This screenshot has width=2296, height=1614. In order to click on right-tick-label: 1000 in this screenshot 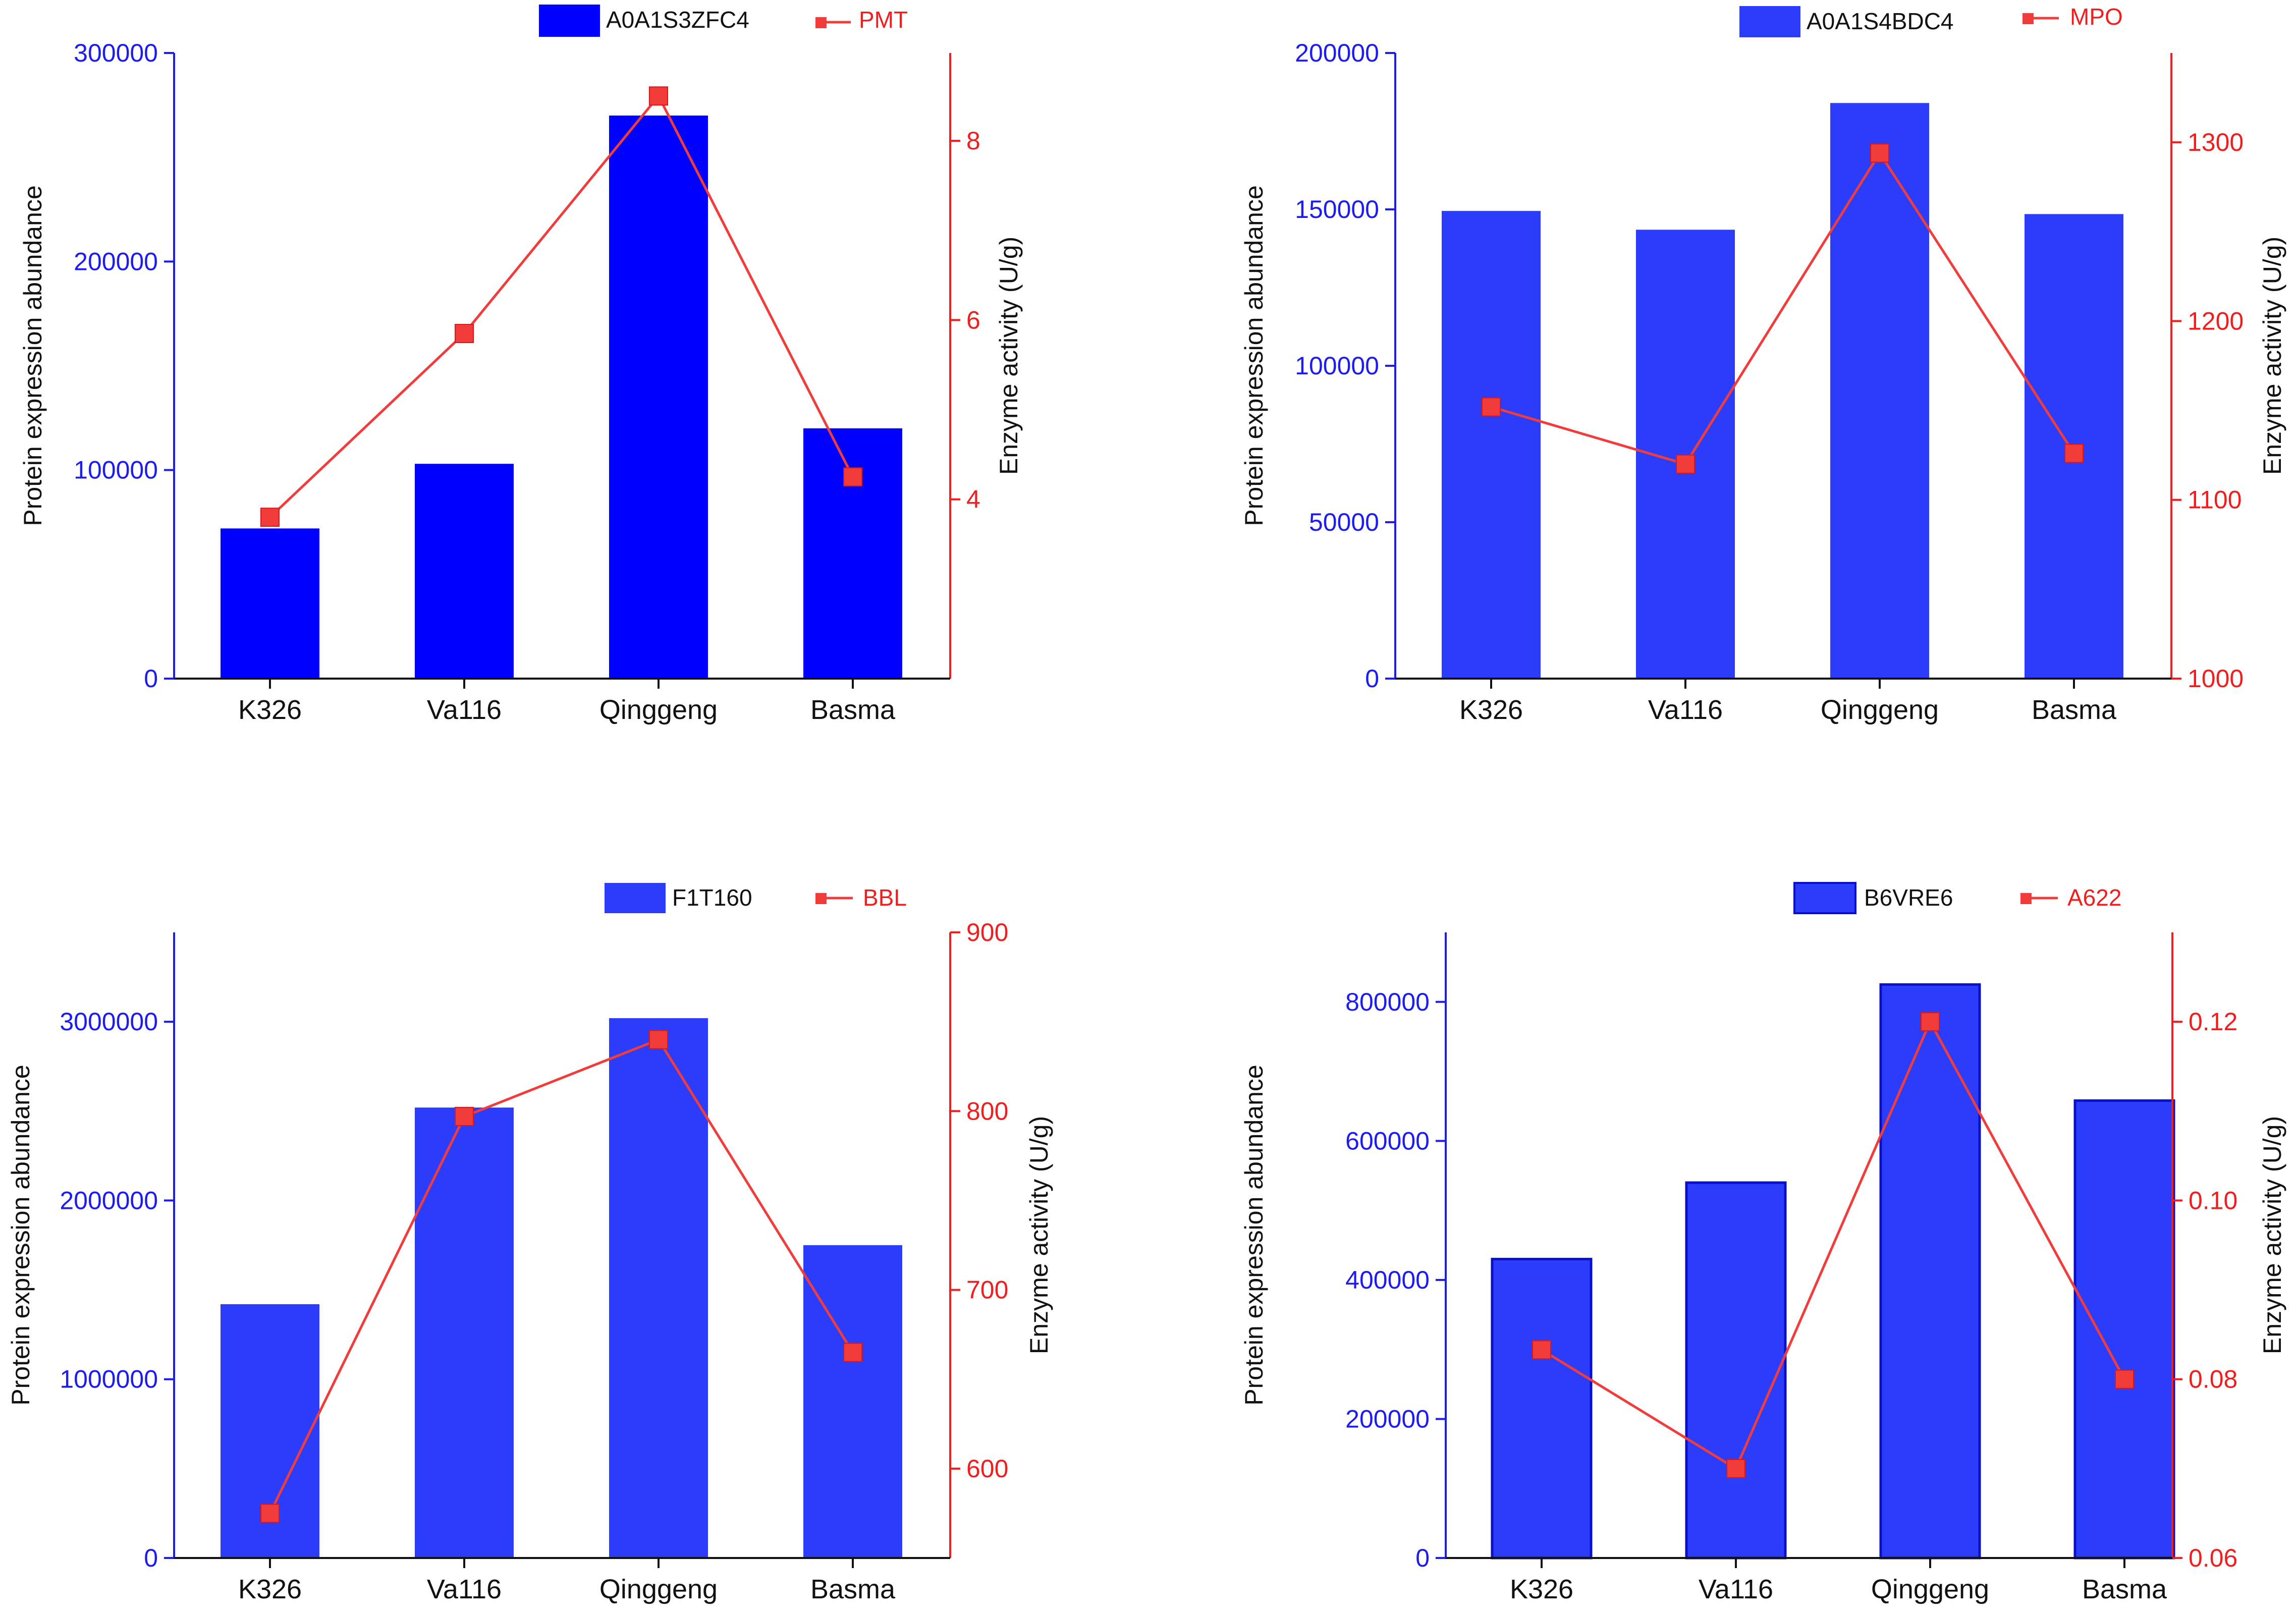, I will do `click(2216, 678)`.